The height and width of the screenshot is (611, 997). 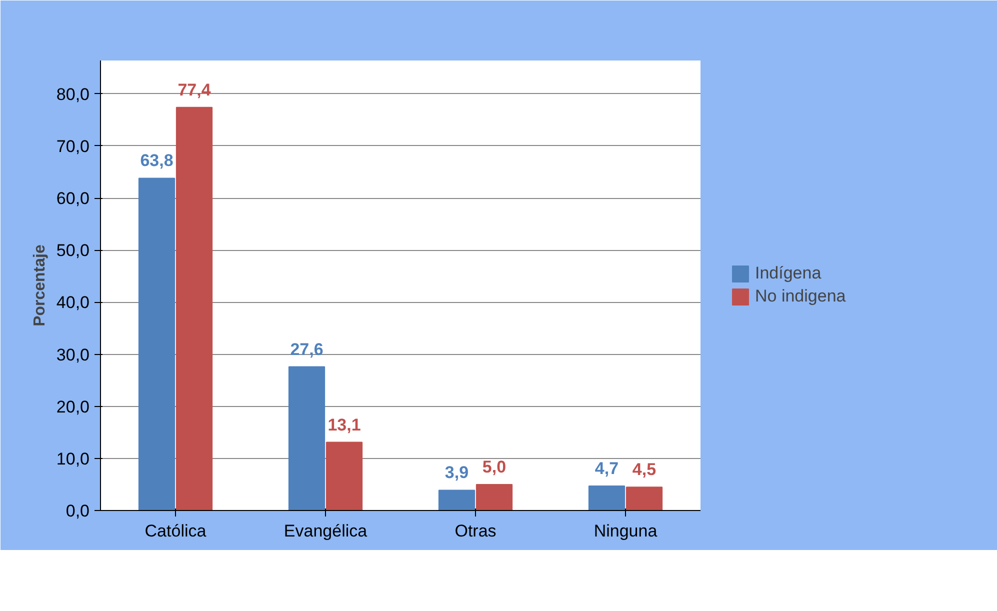 What do you see at coordinates (788, 274) in the screenshot?
I see `legend-label: Indígena` at bounding box center [788, 274].